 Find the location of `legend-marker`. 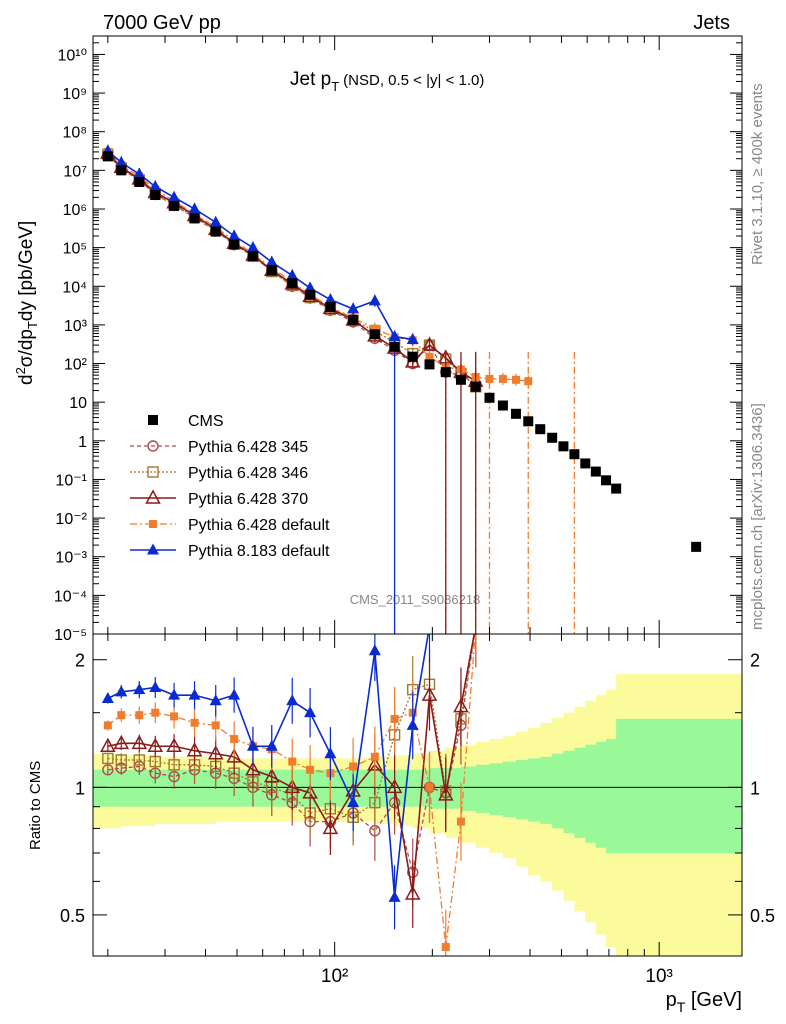

legend-marker is located at coordinates (153, 524).